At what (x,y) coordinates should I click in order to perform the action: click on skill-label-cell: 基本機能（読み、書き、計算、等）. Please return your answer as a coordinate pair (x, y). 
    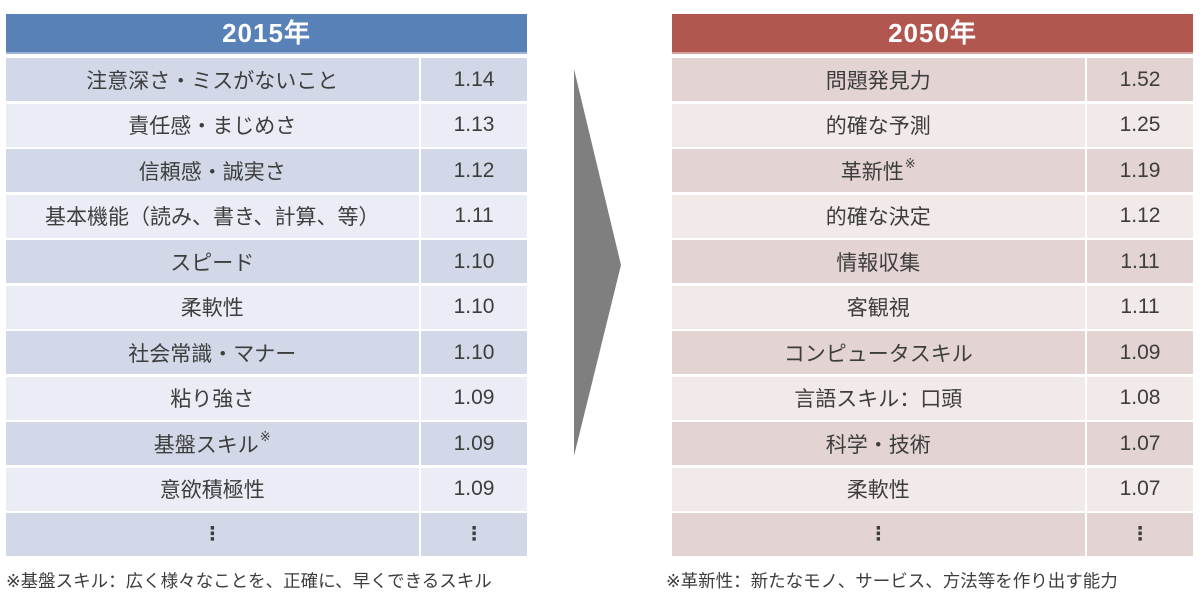
    Looking at the image, I should click on (212, 216).